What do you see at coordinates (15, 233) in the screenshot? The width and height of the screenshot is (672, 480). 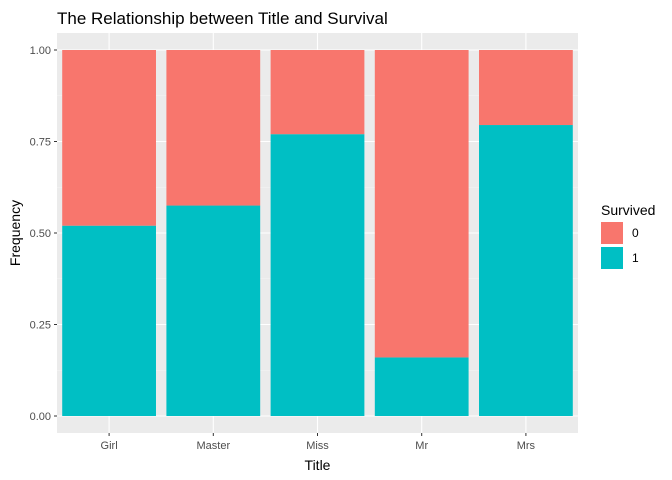 I see `y-axis-title: Frequency` at bounding box center [15, 233].